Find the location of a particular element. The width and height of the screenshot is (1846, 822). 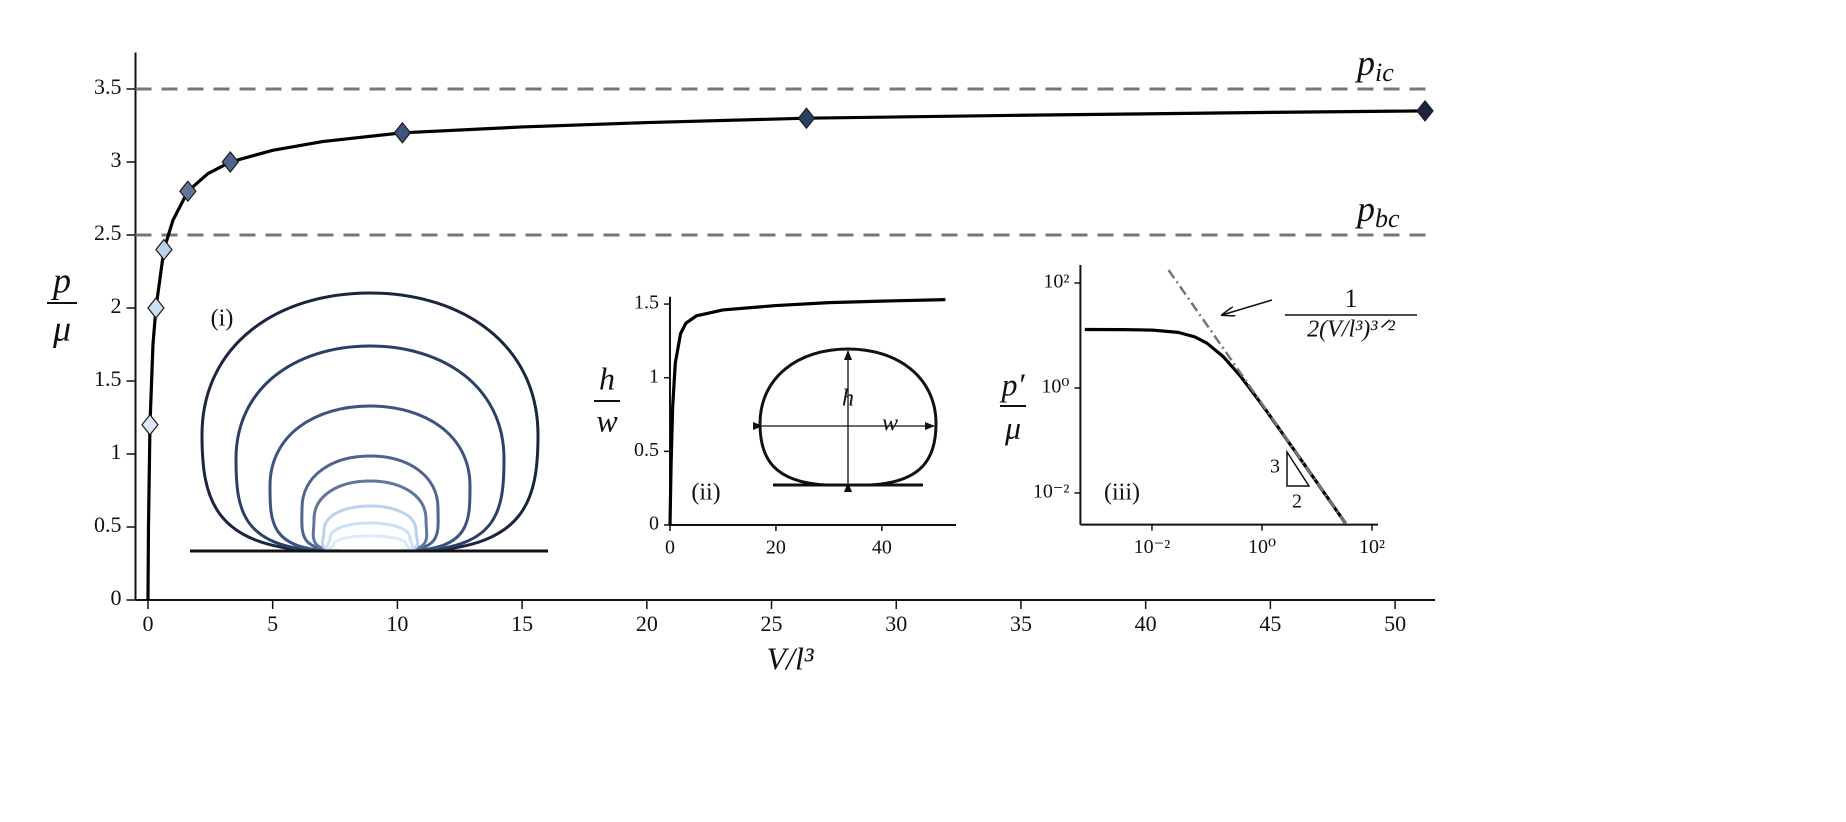

x-tick-label: 25 is located at coordinates (772, 623).